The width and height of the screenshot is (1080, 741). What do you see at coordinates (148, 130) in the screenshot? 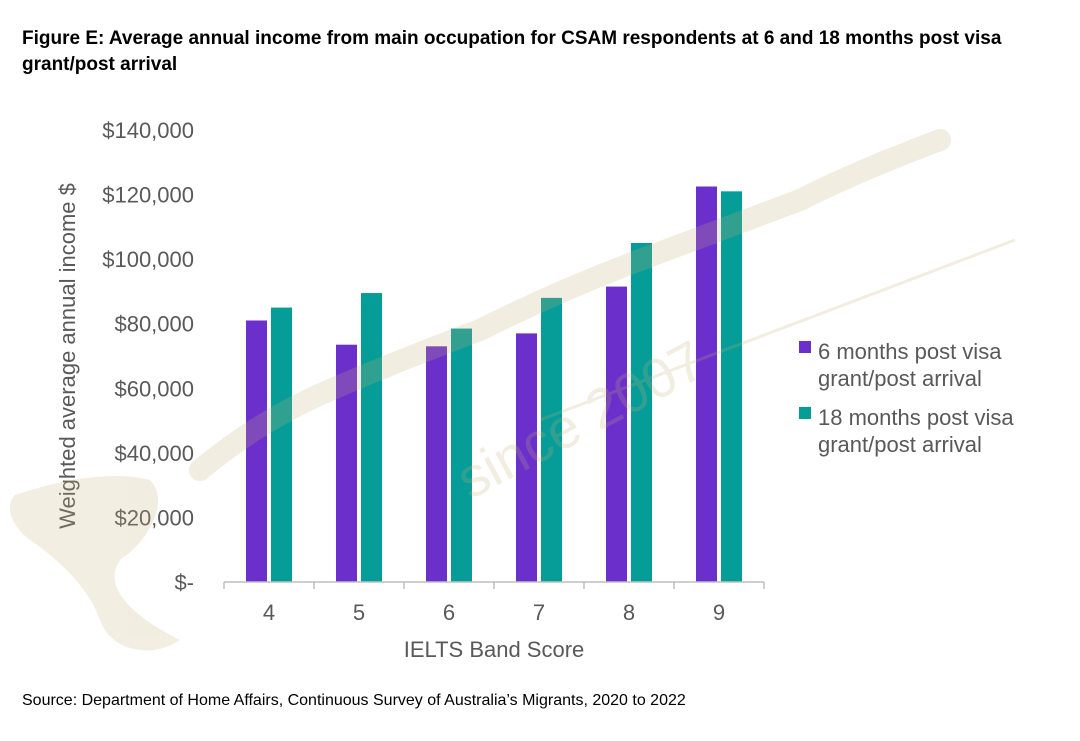
I see `y-tick-label: $140,000` at bounding box center [148, 130].